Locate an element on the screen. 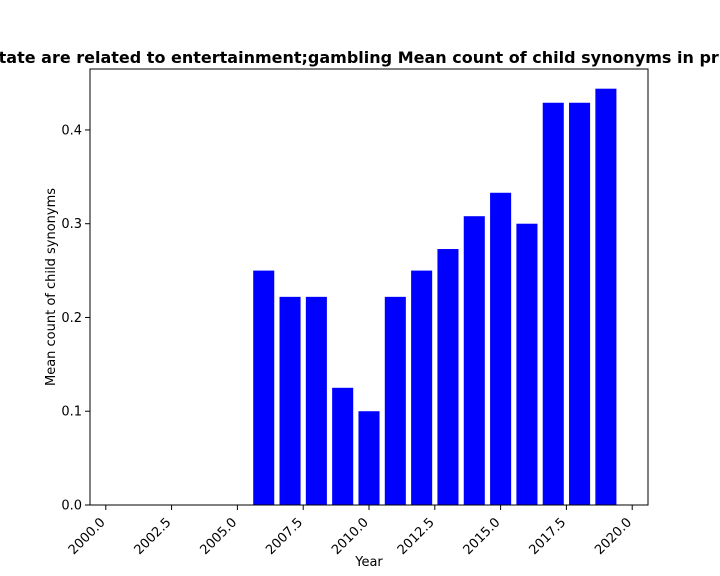  y-tick-label: 0.2 is located at coordinates (71, 318).